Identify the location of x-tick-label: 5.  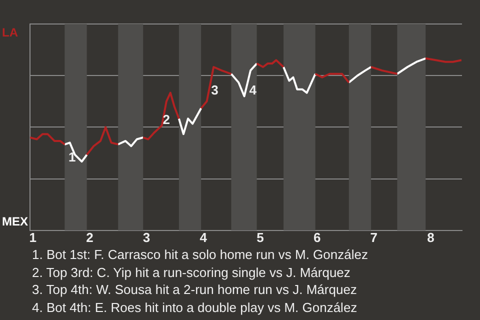
(260, 237).